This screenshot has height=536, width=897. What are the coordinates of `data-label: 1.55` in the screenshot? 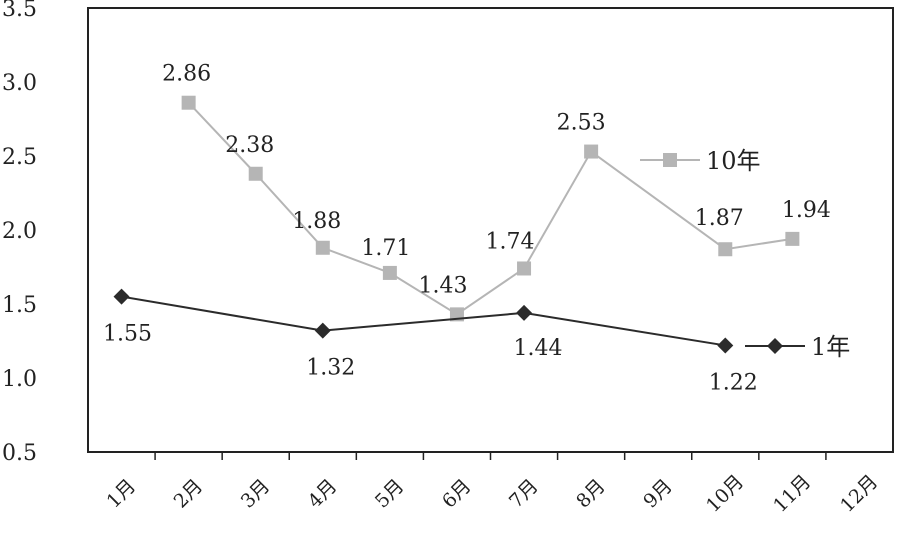 It's located at (127, 334).